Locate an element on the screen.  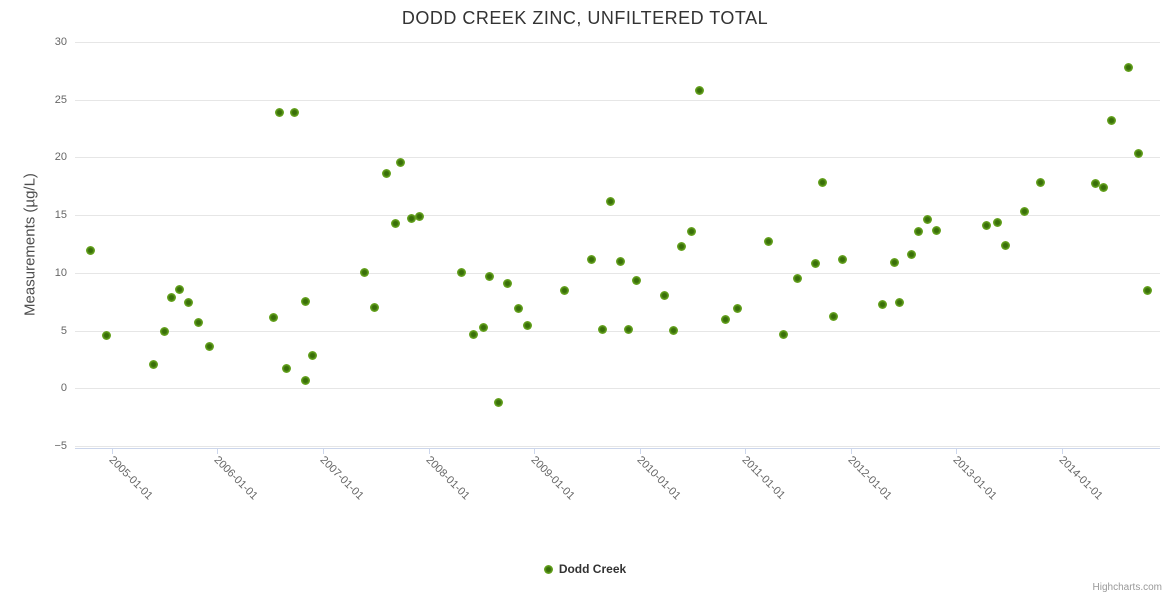
y-axis-tick-label: 20 is located at coordinates (60, 157).